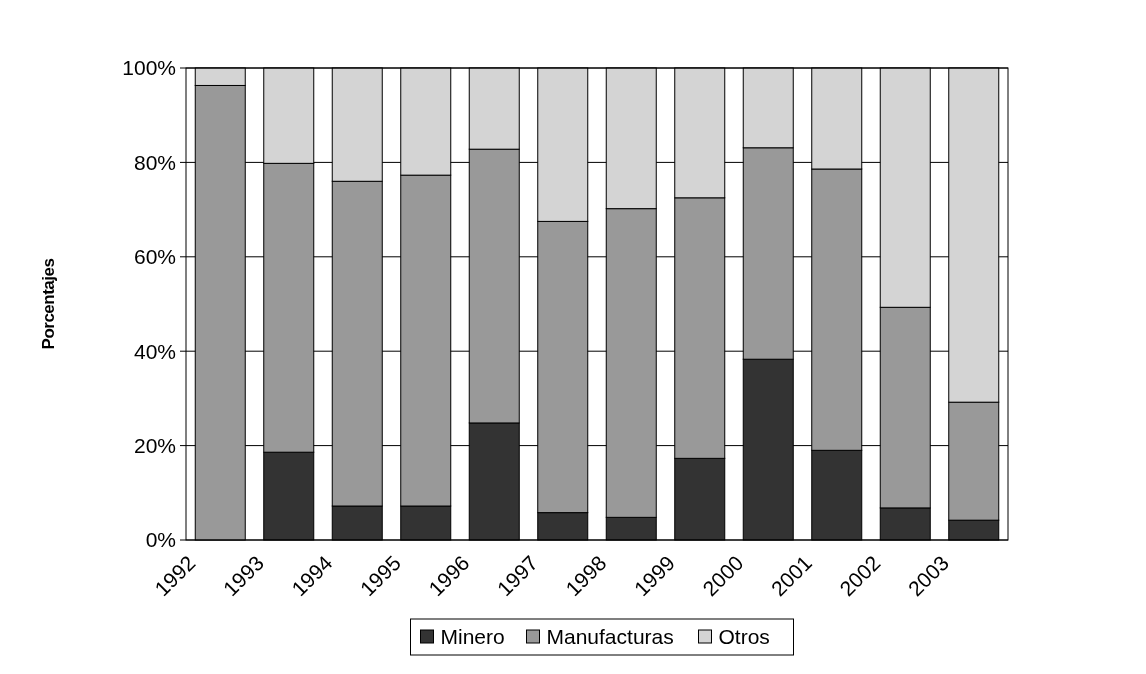  What do you see at coordinates (154, 257) in the screenshot?
I see `y-tick-label: 60%` at bounding box center [154, 257].